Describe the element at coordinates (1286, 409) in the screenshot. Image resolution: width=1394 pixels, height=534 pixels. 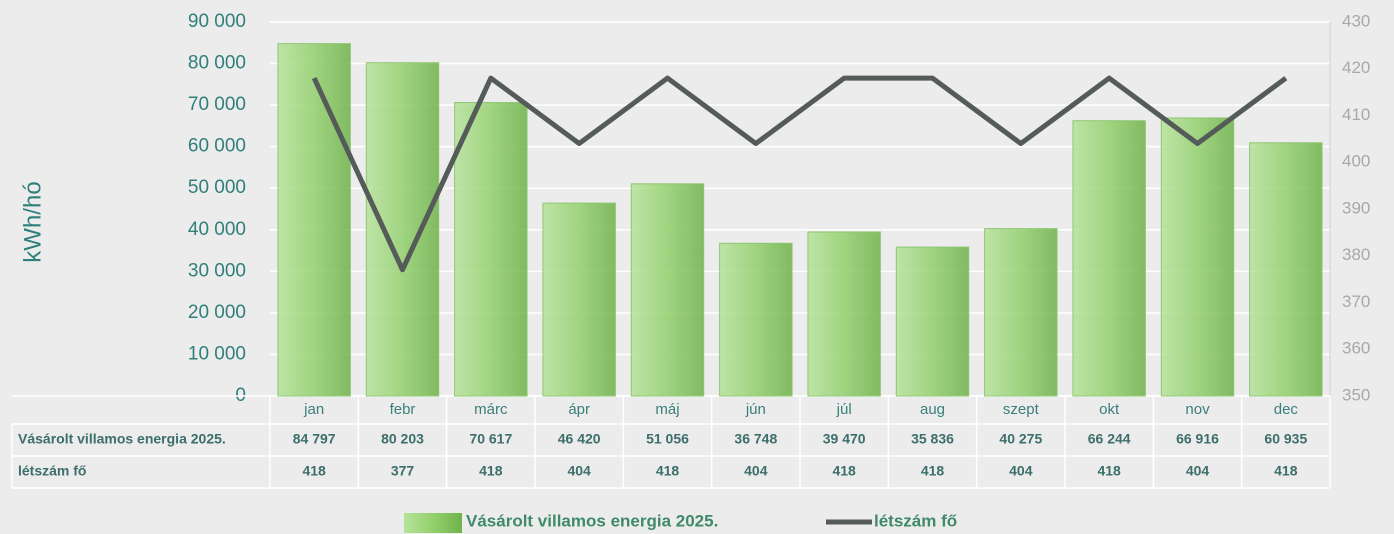
I see `x-tick-label: dec` at that location.